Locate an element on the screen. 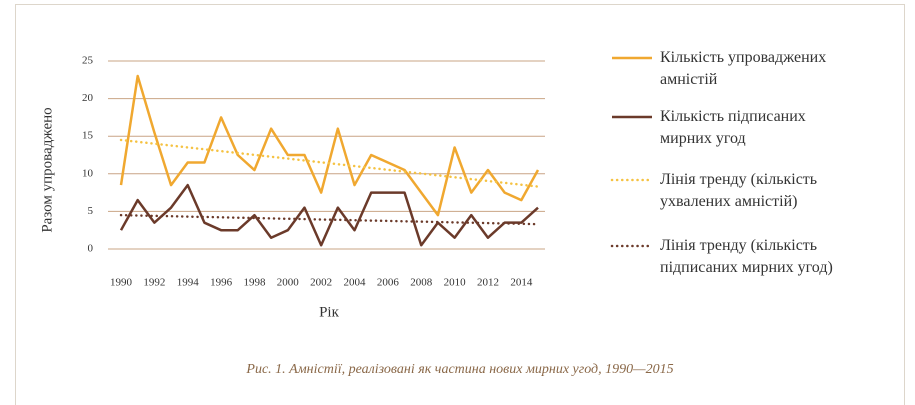 The image size is (915, 405). x-tick-label: 1992 is located at coordinates (154, 283).